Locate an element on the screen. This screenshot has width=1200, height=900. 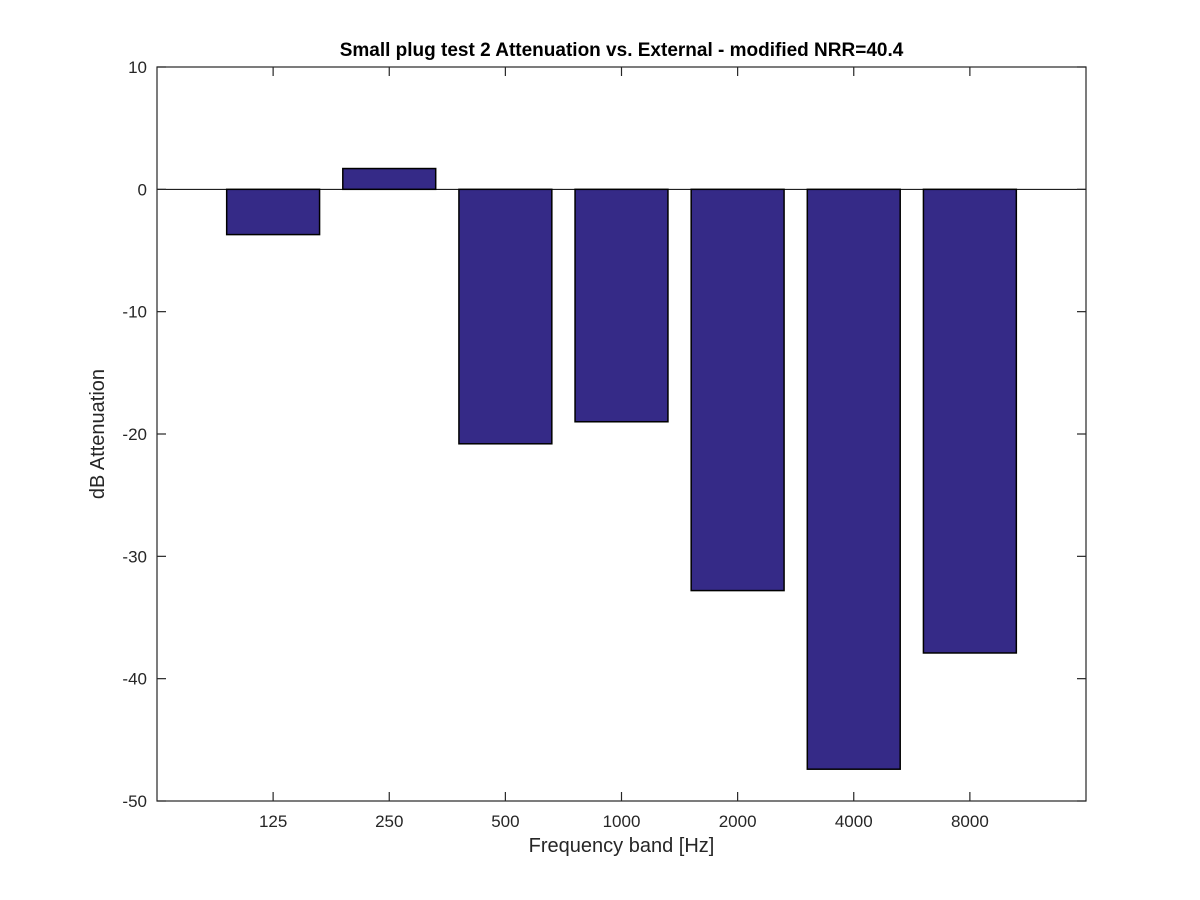
x-tick-label: 4000 is located at coordinates (854, 821).